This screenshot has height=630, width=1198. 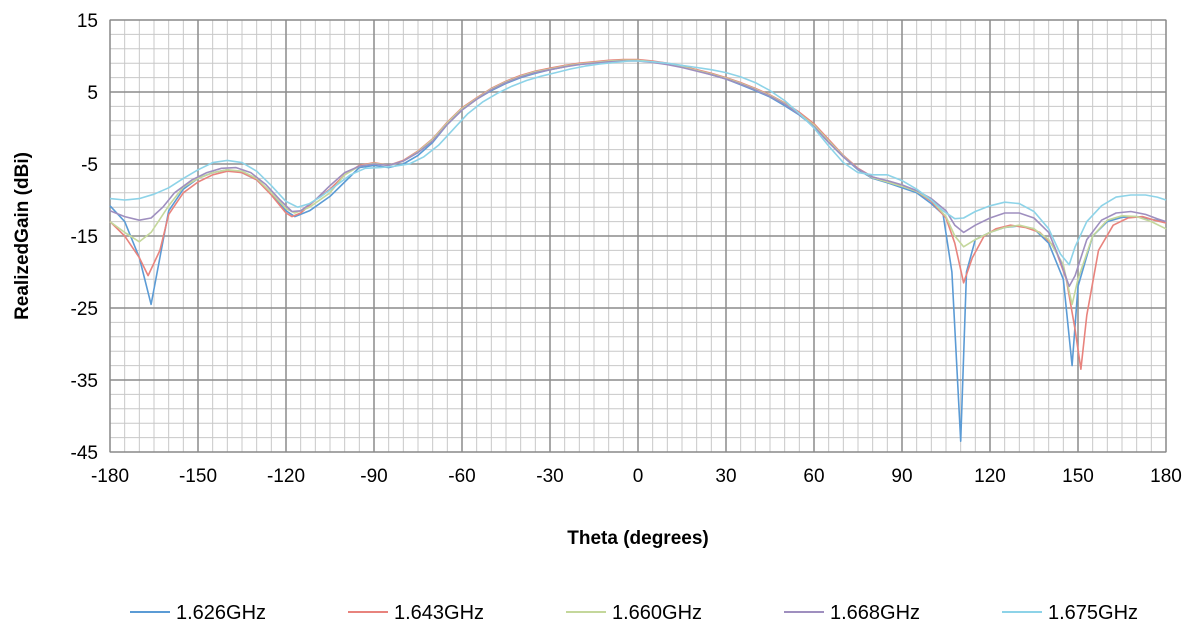 What do you see at coordinates (198, 476) in the screenshot?
I see `x-tick-label: -150` at bounding box center [198, 476].